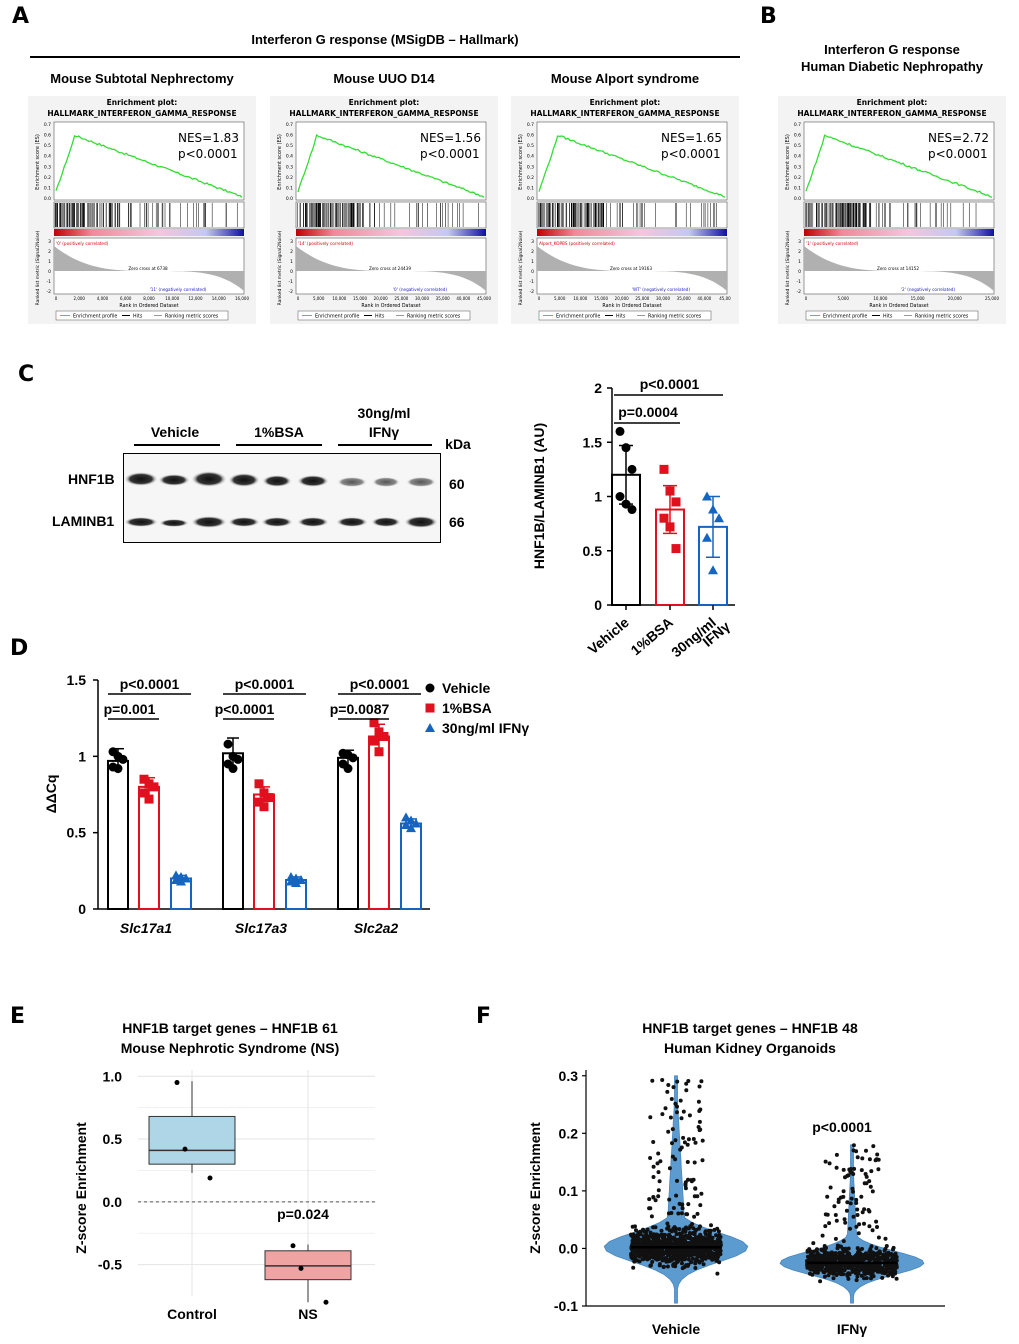  I want to click on gsea-zero-cross: Zero cross at 14152, so click(898, 268).